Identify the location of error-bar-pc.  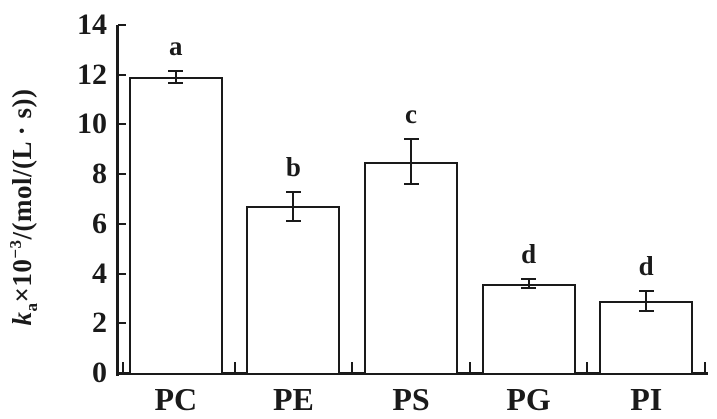
(175, 77).